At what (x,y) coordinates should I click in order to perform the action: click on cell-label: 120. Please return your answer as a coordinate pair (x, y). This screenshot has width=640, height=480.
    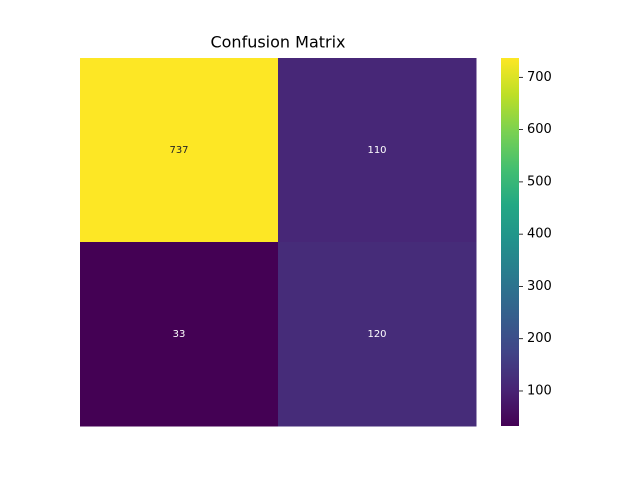
    Looking at the image, I should click on (376, 334).